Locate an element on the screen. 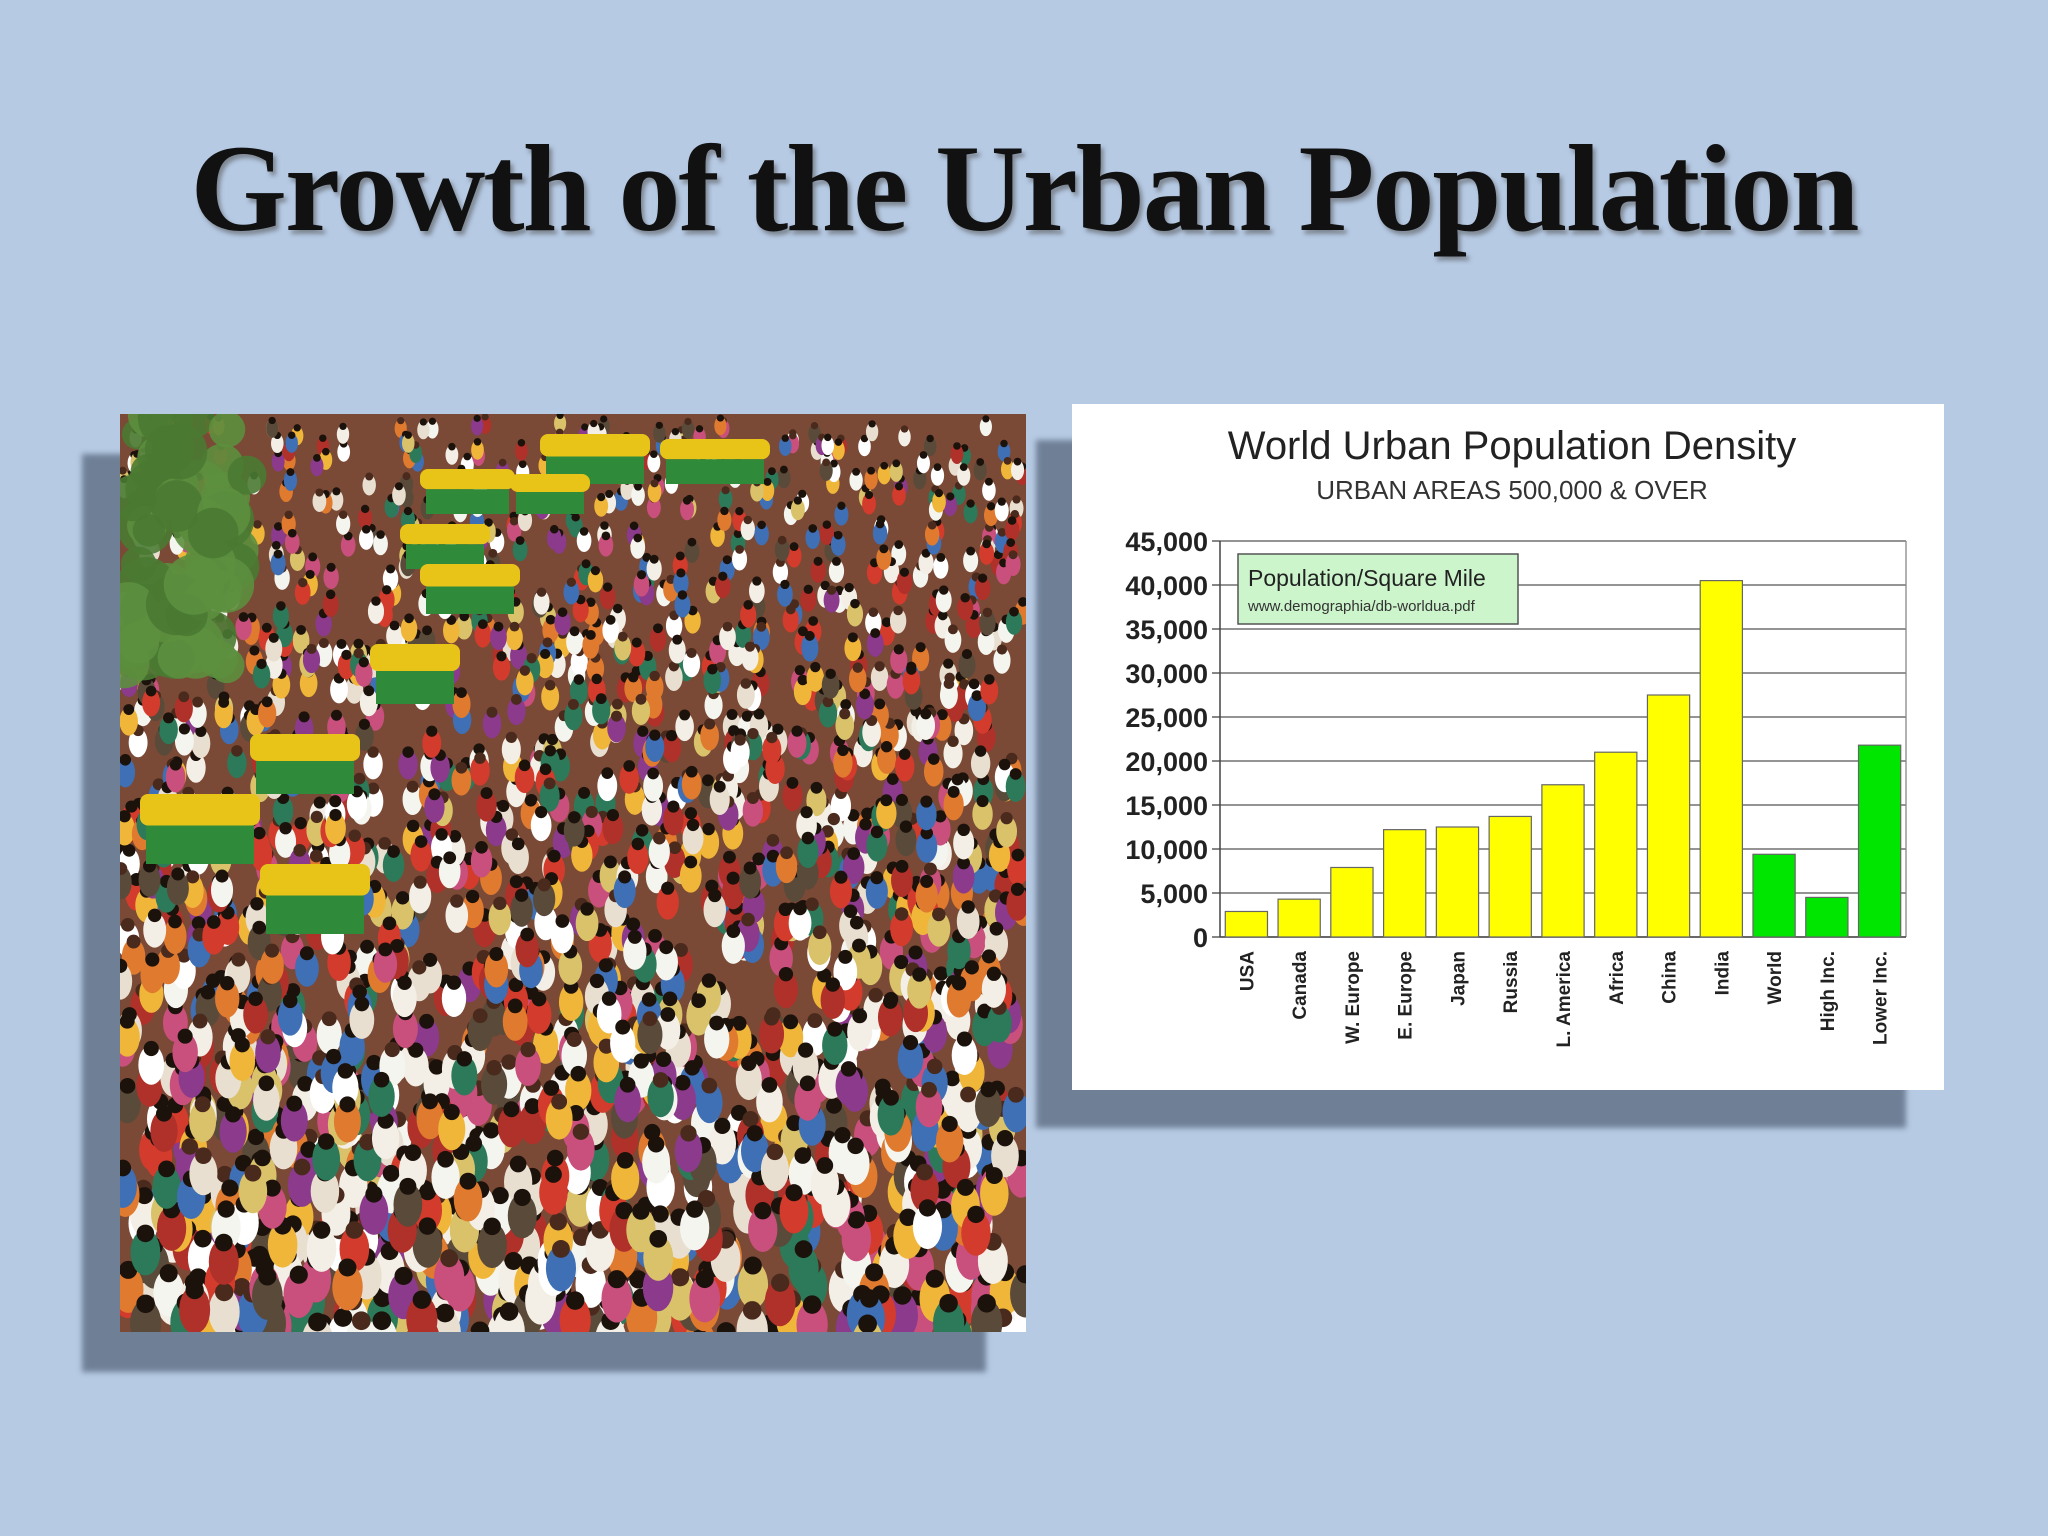 This screenshot has height=1536, width=2048. x-tick-label: High Inc. is located at coordinates (1828, 991).